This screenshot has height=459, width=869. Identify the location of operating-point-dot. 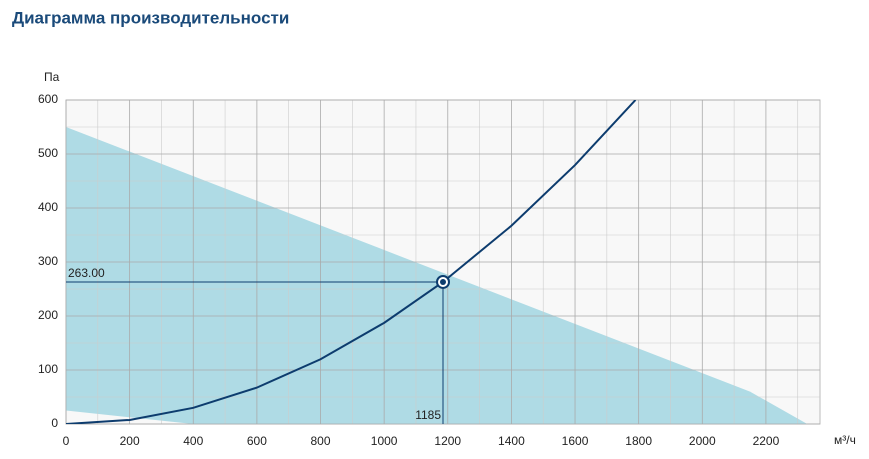
(443, 281).